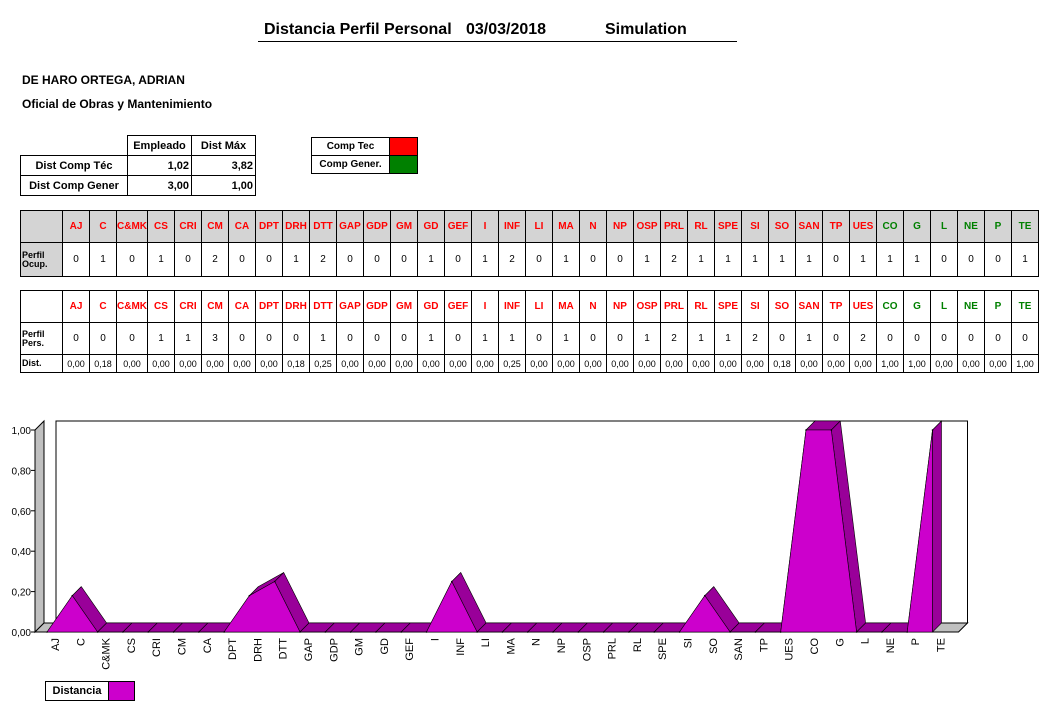 The height and width of the screenshot is (716, 1051). I want to click on competency-code-header: GDP, so click(377, 226).